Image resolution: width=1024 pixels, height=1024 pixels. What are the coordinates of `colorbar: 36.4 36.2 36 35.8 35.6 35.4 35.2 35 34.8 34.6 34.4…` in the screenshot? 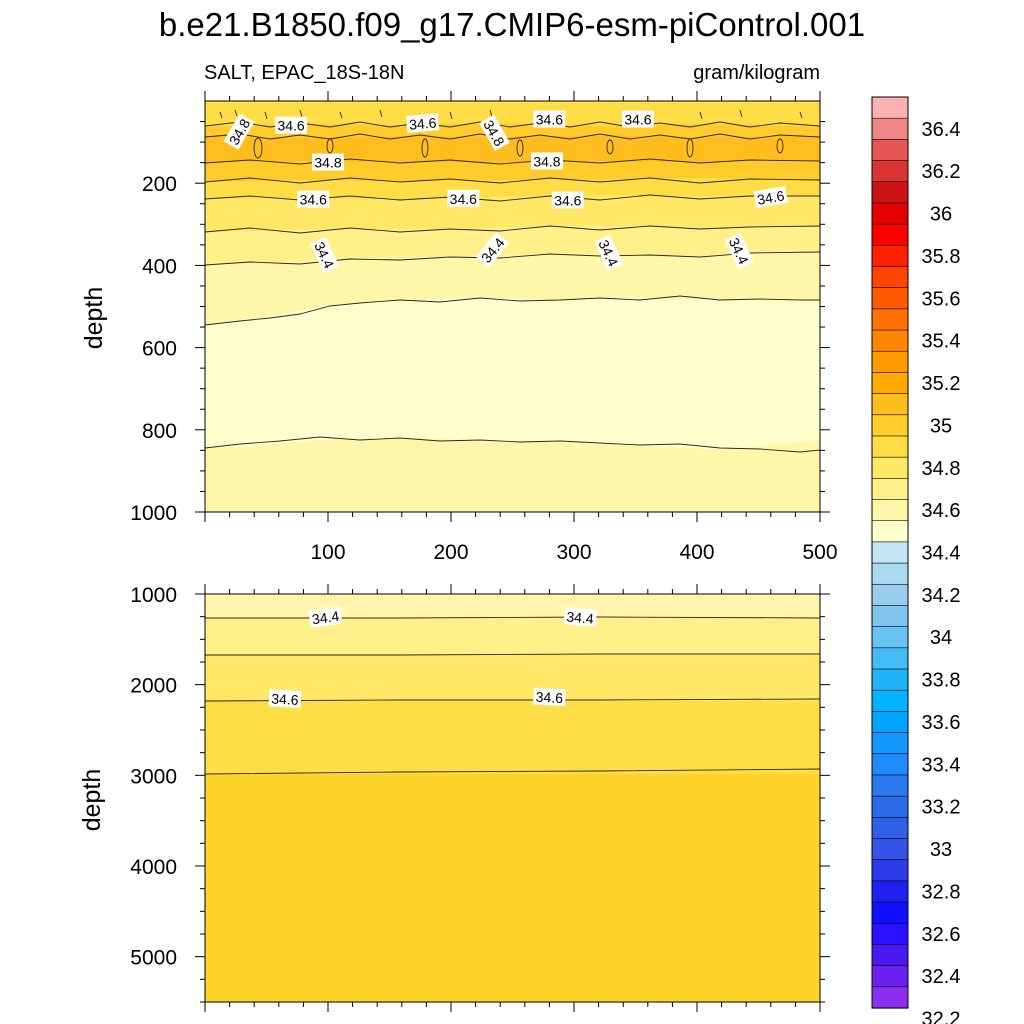 It's located at (916, 560).